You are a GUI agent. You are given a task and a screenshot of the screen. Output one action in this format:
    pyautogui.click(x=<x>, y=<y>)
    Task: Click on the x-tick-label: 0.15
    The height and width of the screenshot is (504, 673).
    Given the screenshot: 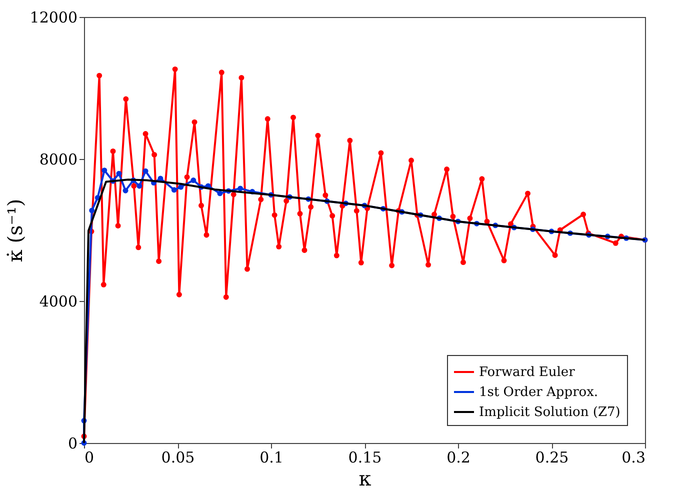 What is the action you would take?
    pyautogui.click(x=365, y=457)
    